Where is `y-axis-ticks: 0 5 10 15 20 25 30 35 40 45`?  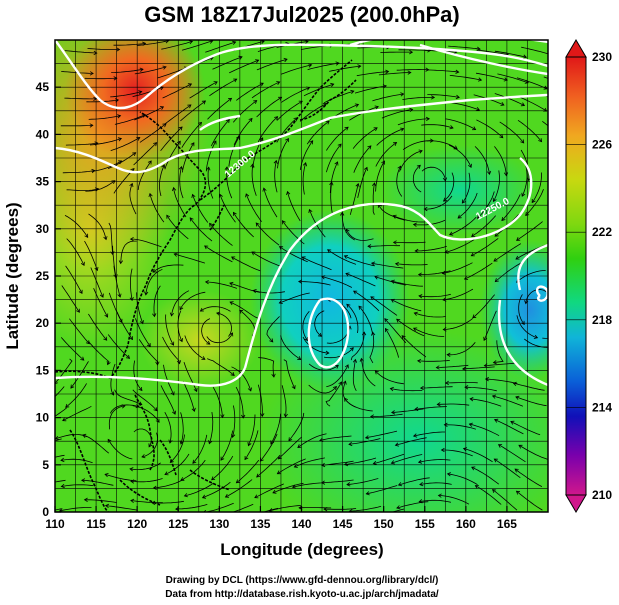
y-axis-ticks: 0 5 10 15 20 25 30 35 40 45 is located at coordinates (48, 299).